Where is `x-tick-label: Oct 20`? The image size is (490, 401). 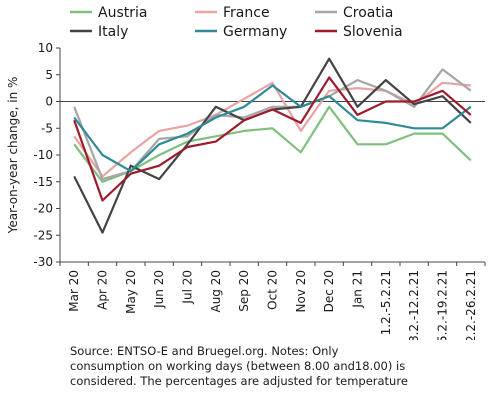
x-tick-label: Oct 20 is located at coordinates (273, 290).